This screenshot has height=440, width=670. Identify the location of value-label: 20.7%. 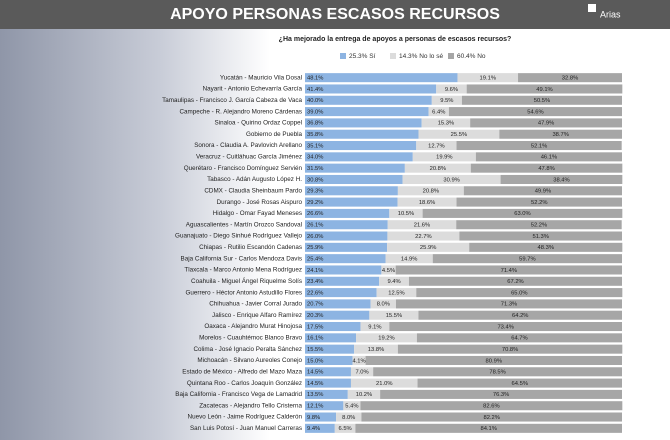
(315, 305).